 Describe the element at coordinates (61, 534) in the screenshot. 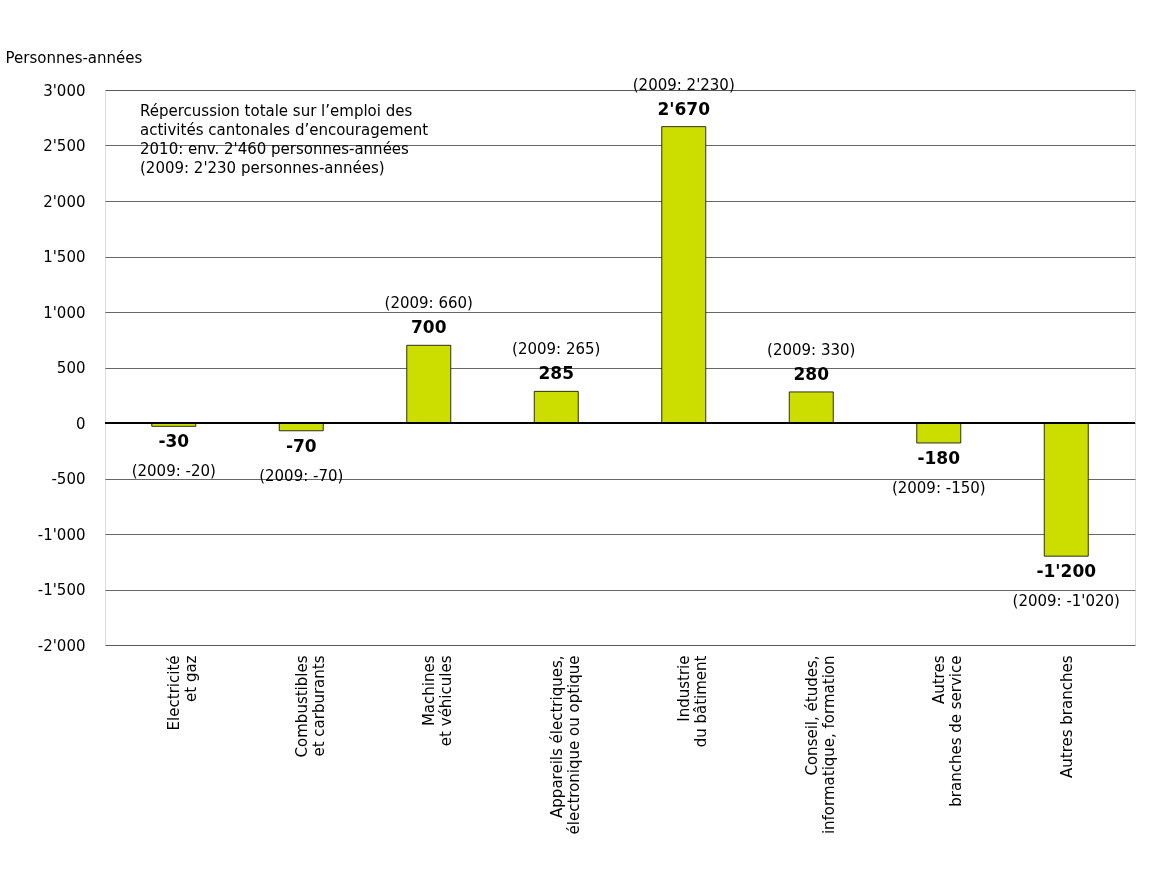

I see `y-tick-label: -1'000` at that location.